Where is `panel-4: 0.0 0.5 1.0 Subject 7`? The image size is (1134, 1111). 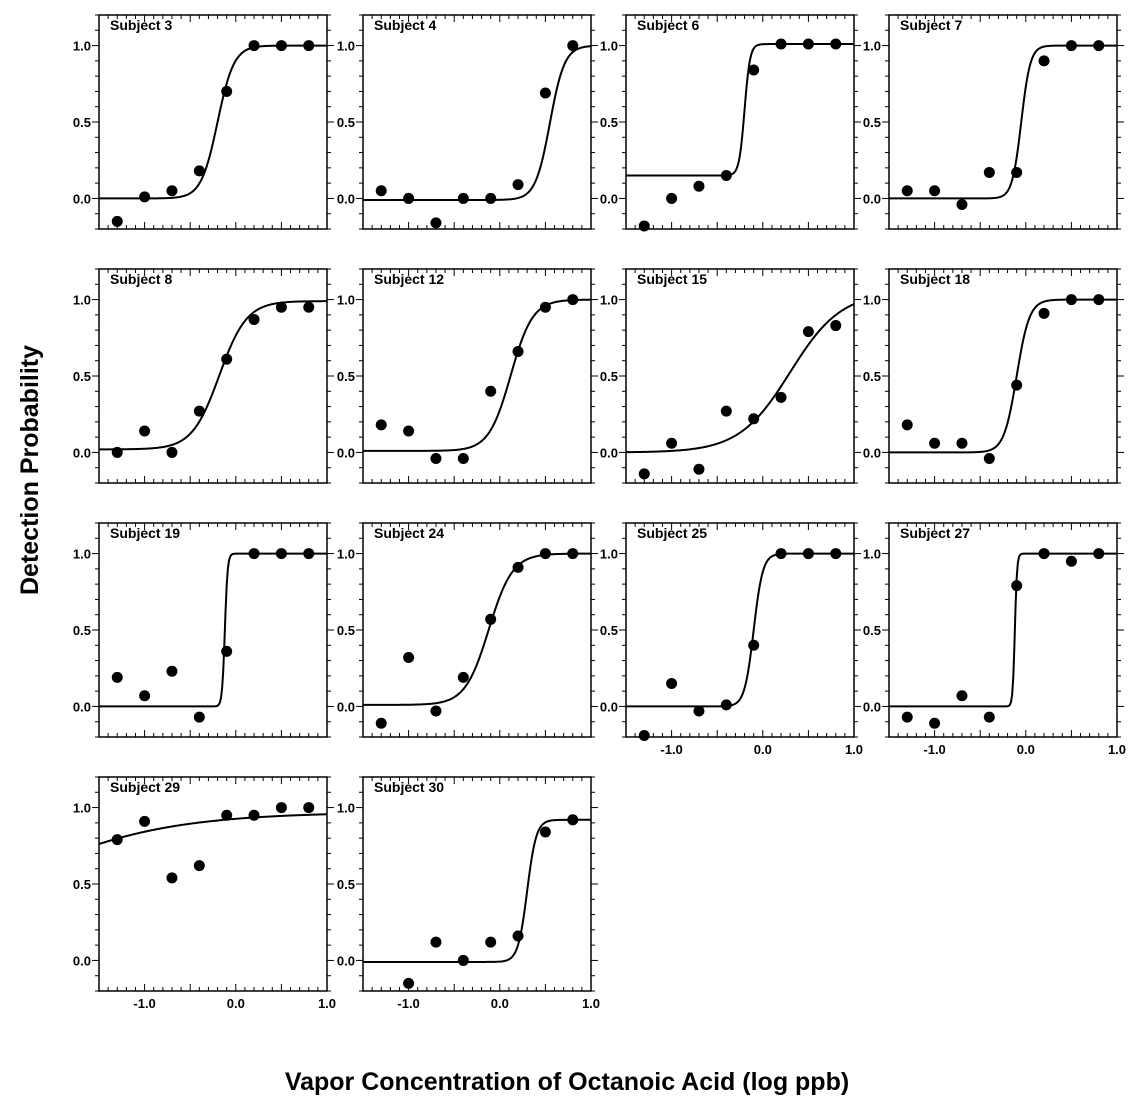 panel-4: 0.0 0.5 1.0 Subject 7 is located at coordinates (993, 122).